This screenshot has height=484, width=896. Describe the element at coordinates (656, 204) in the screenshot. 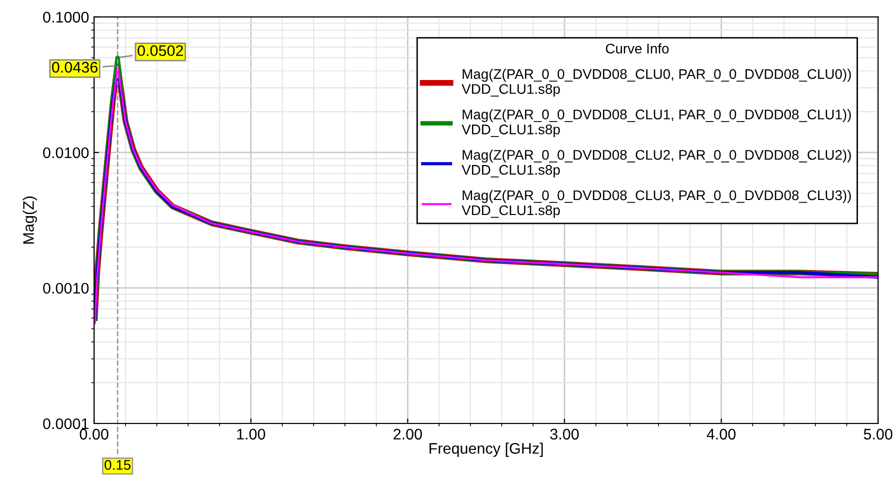

I see `legend-label: Mag(Z(PAR_0_0_DVDD08_CLU3, PAR_0_0_DVDD08_CLU3)) VDD_CLU1.s8p` at that location.